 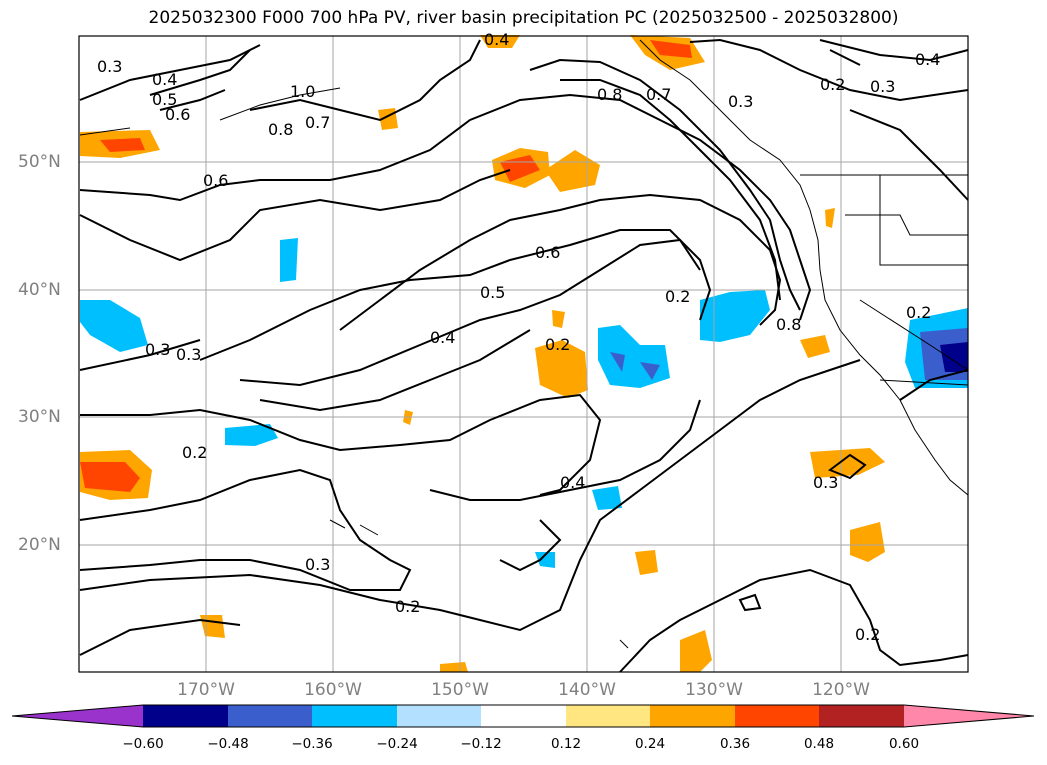 I want to click on lon-label: 170°W, so click(x=206, y=690).